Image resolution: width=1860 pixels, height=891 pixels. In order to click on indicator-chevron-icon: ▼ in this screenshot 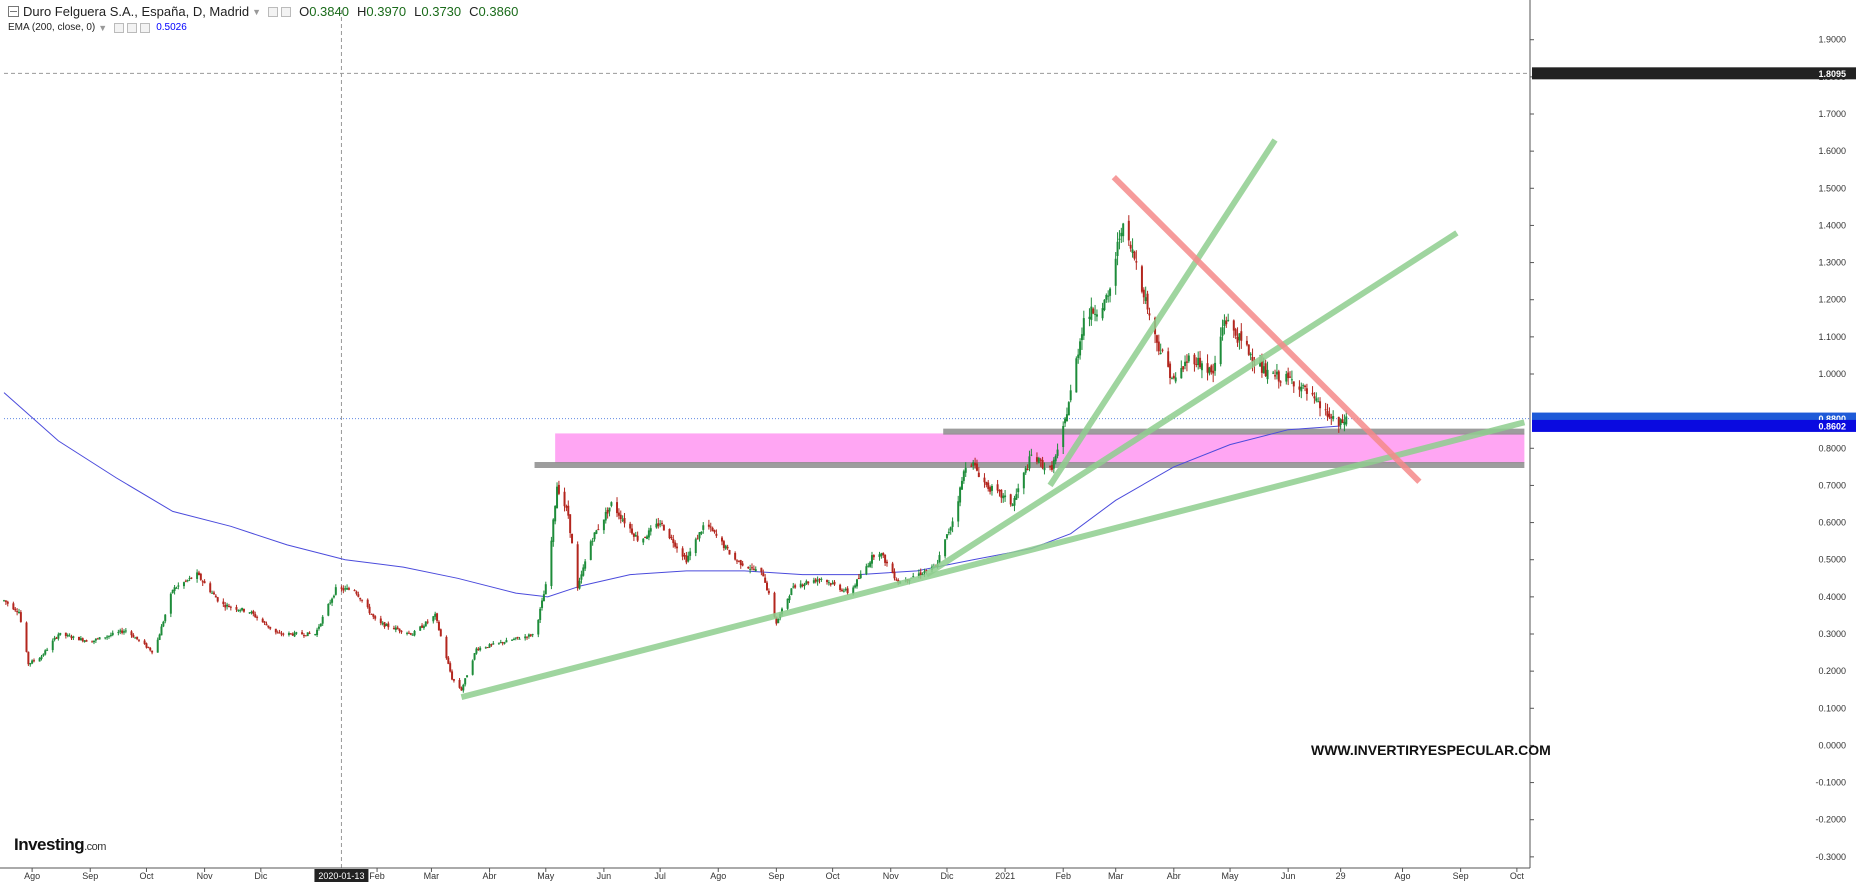, I will do `click(103, 27)`.